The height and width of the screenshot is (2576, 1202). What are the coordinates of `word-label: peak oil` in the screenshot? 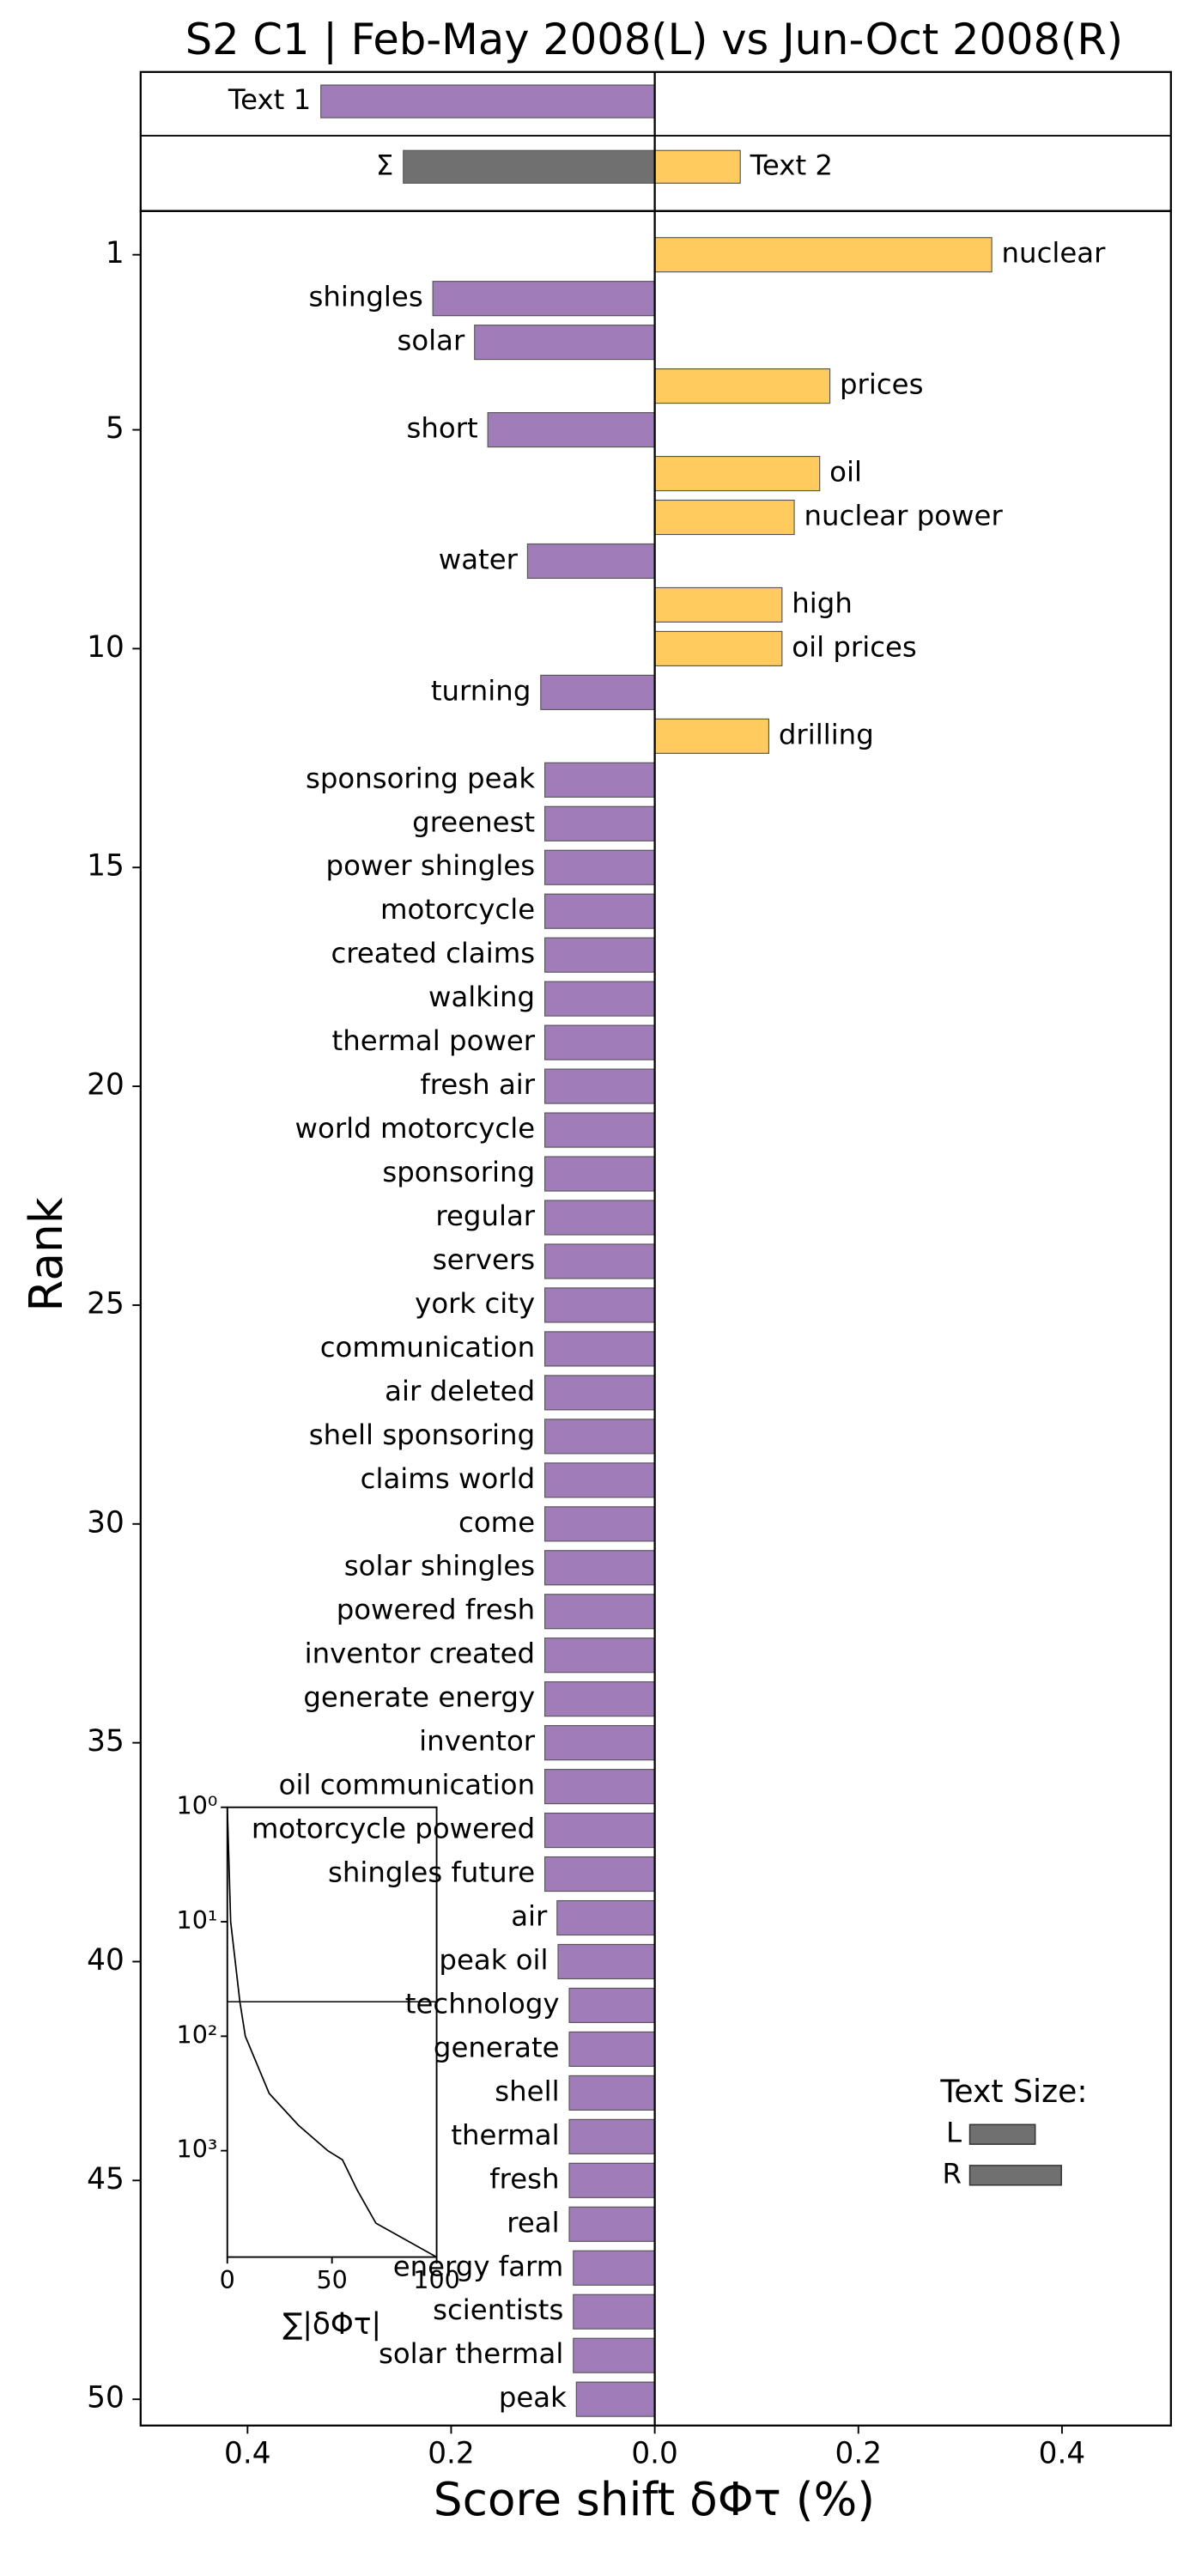 It's located at (493, 1960).